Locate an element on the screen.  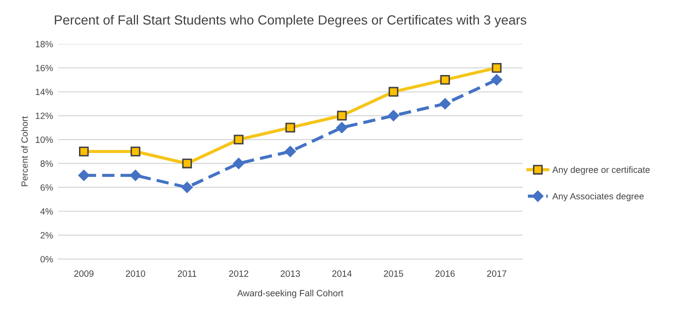
x-tick-label: 2011 is located at coordinates (187, 273).